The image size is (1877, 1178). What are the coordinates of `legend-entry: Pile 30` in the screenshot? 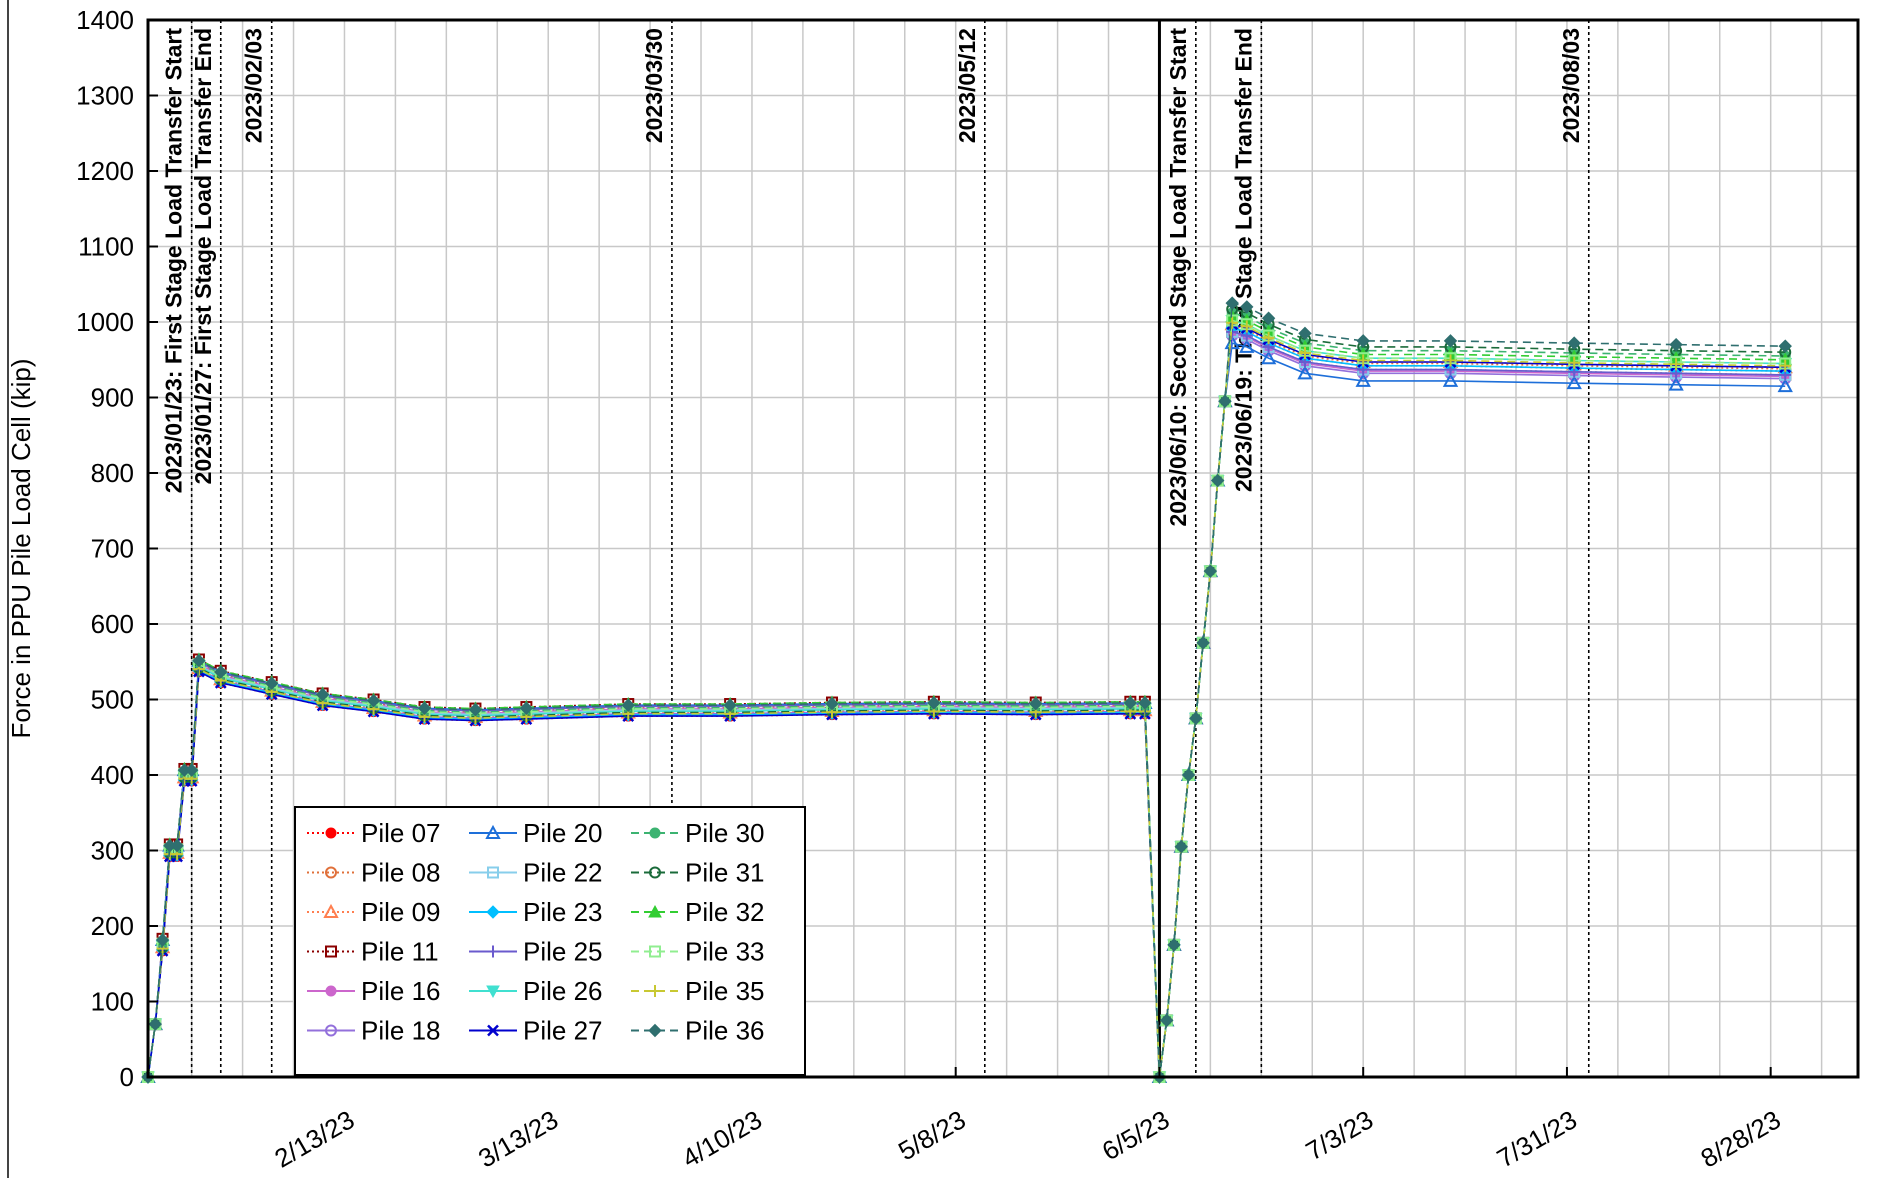 It's located at (725, 833).